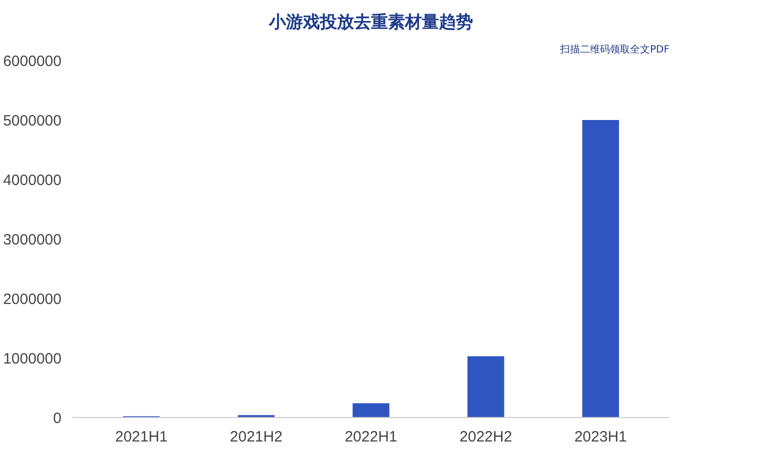 This screenshot has width=779, height=467. What do you see at coordinates (32, 299) in the screenshot?
I see `y-tick-label: 2000000` at bounding box center [32, 299].